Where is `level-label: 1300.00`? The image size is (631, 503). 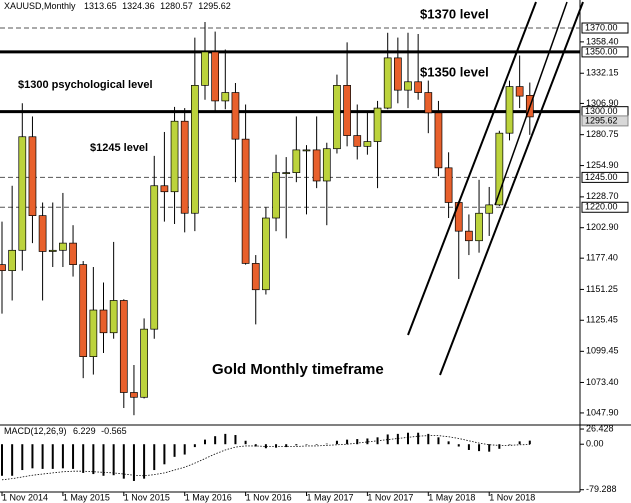 level-label: 1300.00 is located at coordinates (601, 111).